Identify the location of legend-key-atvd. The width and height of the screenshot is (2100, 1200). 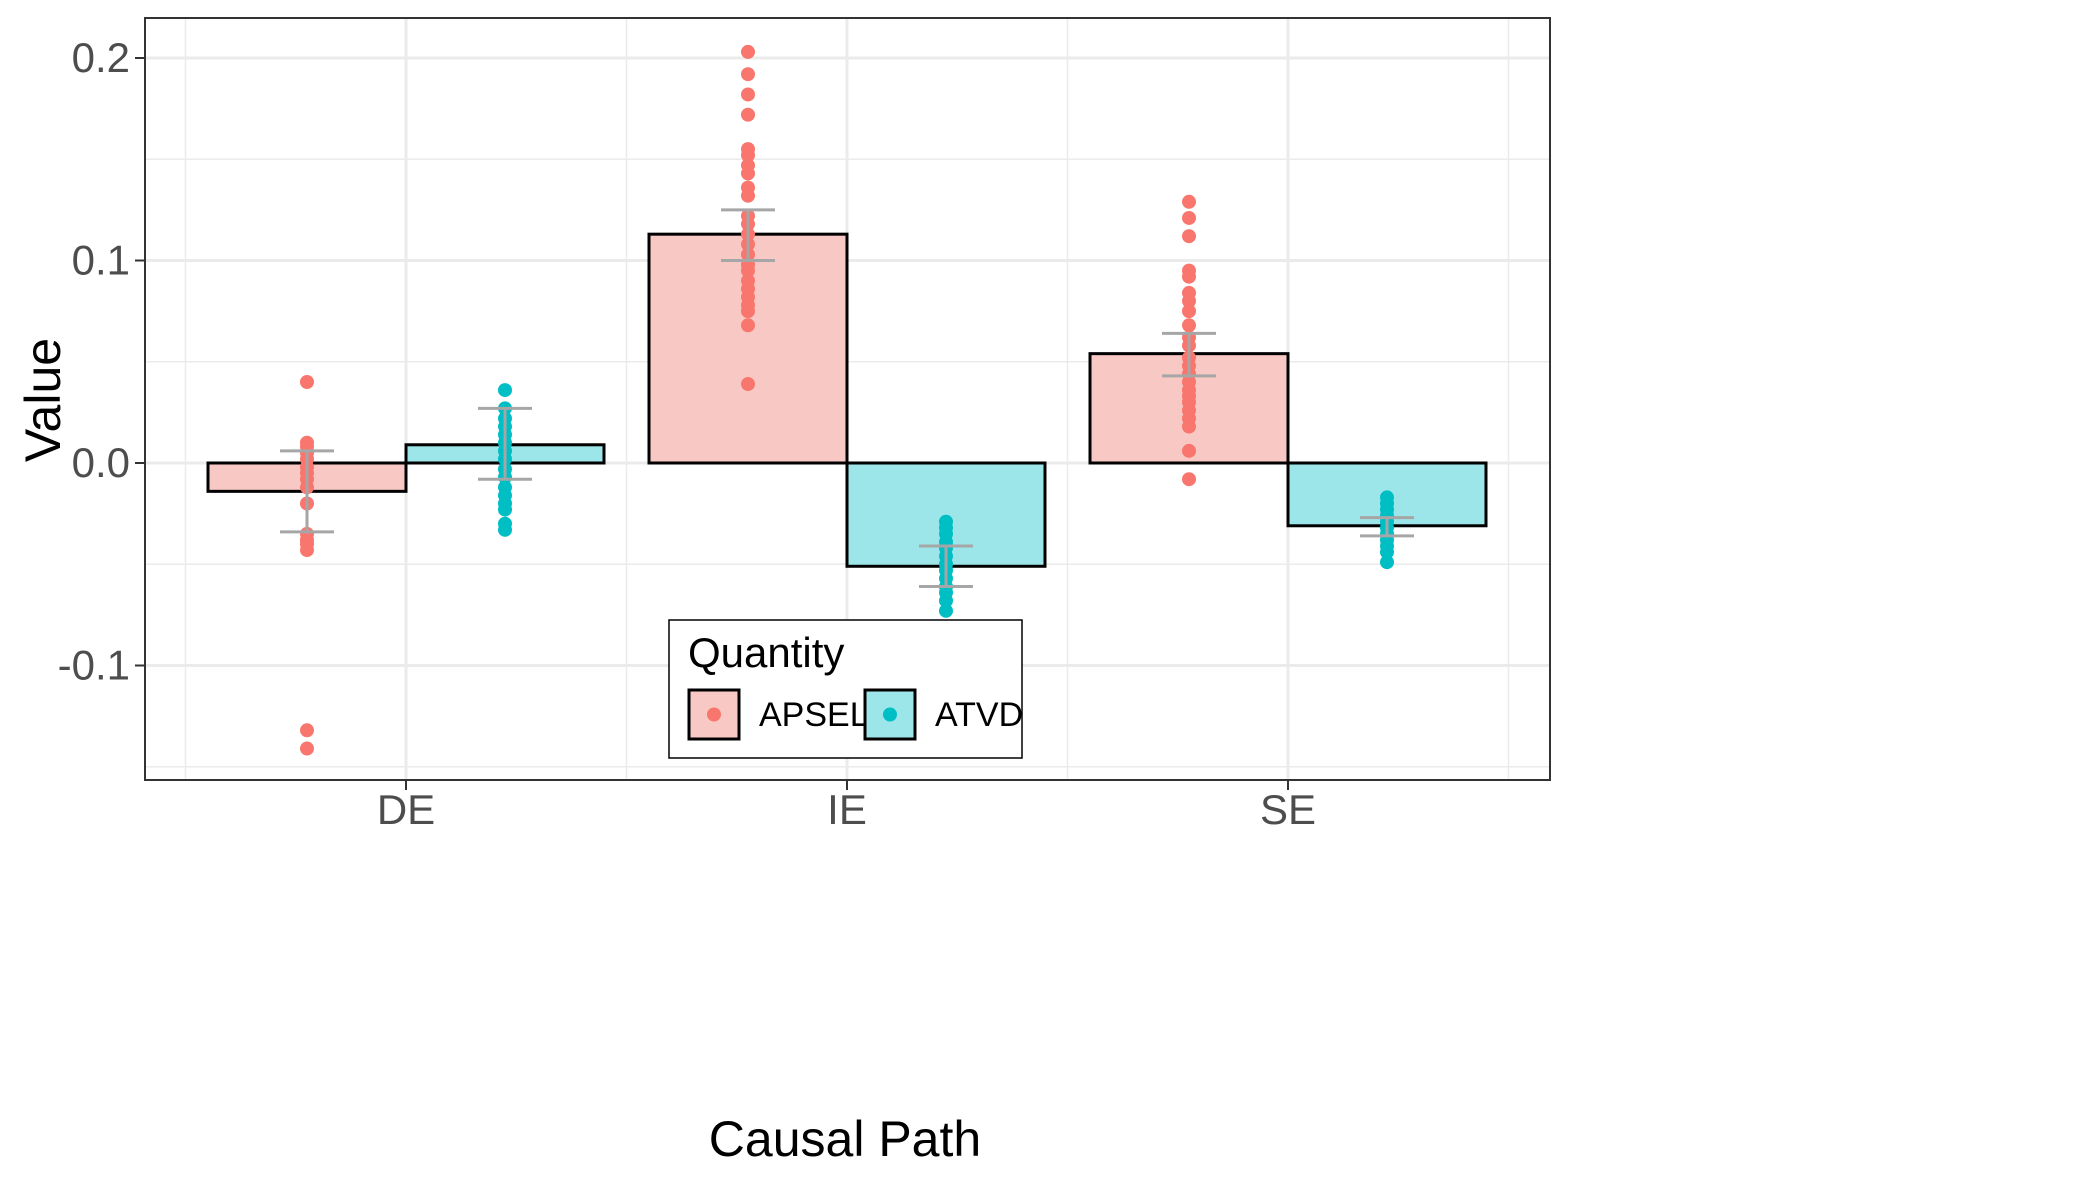
(890, 714).